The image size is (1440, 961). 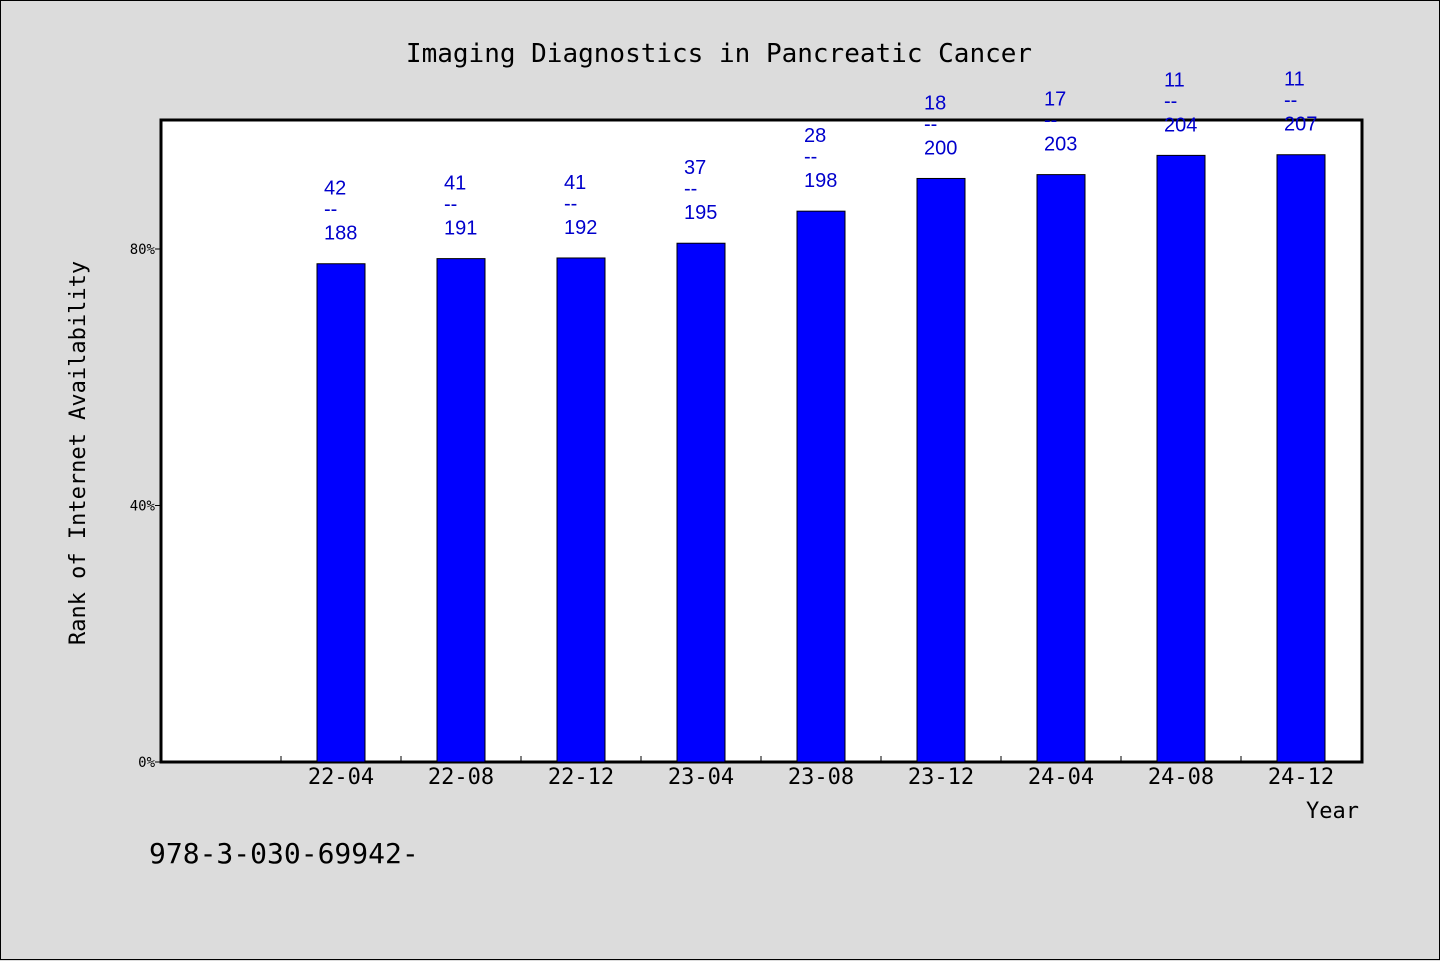 What do you see at coordinates (1301, 777) in the screenshot?
I see `x-tick-label: 24-12` at bounding box center [1301, 777].